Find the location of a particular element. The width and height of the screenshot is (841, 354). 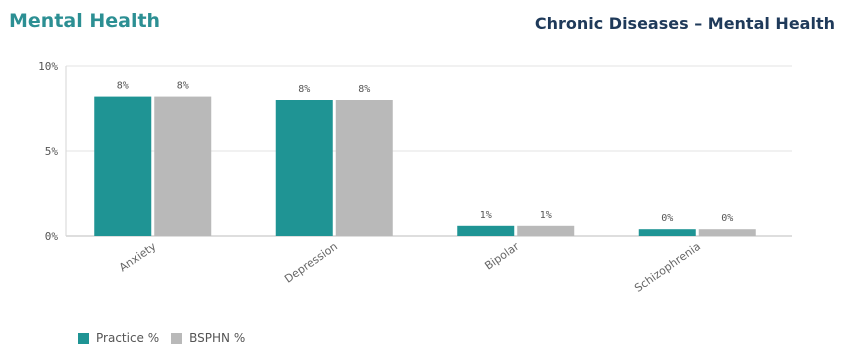

legend-swatch-bsphn is located at coordinates (177, 338).